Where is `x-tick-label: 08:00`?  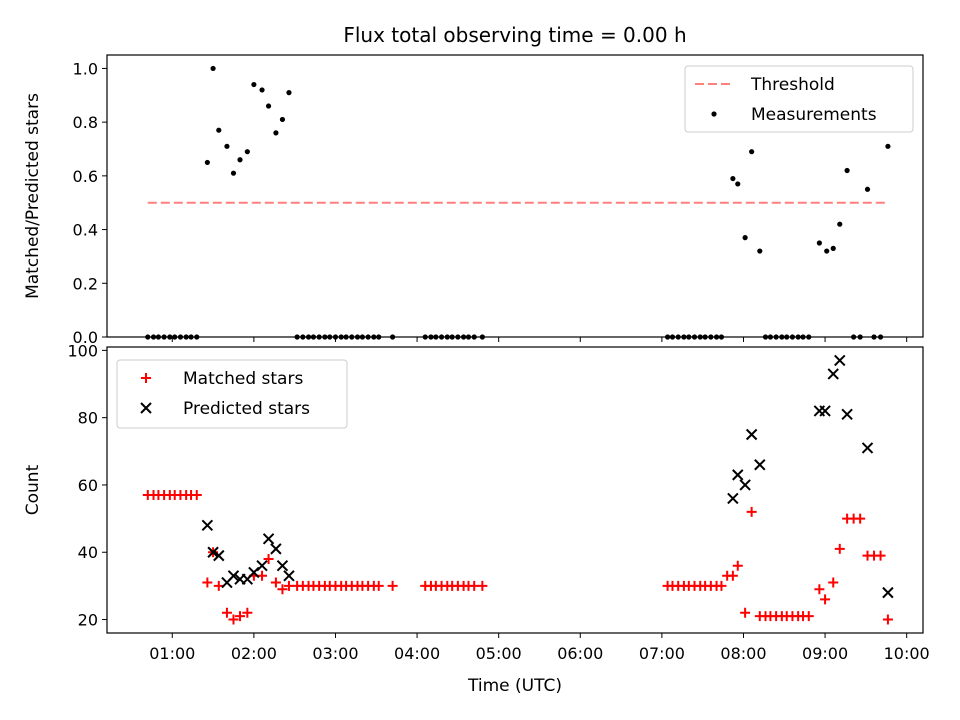
x-tick-label: 08:00 is located at coordinates (743, 653).